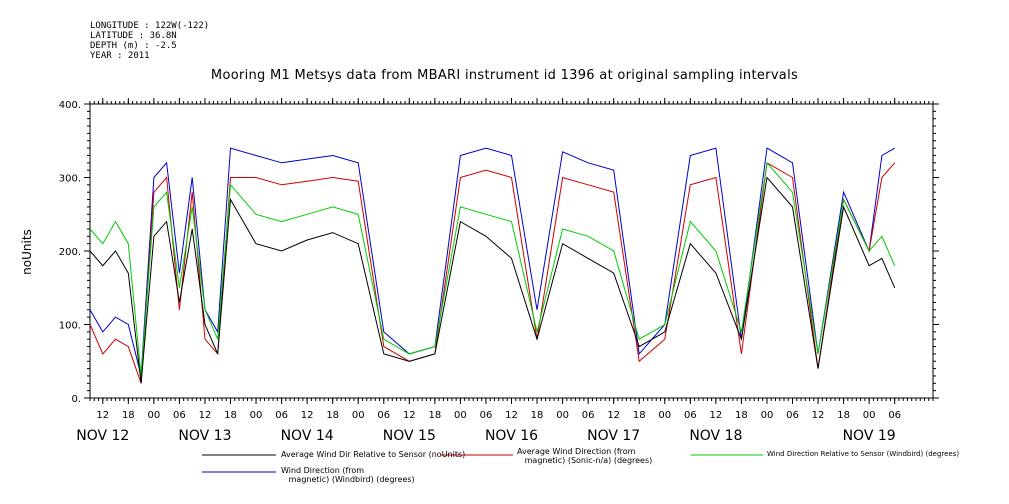  I want to click on x-date-label: NOV 16, so click(511, 436).